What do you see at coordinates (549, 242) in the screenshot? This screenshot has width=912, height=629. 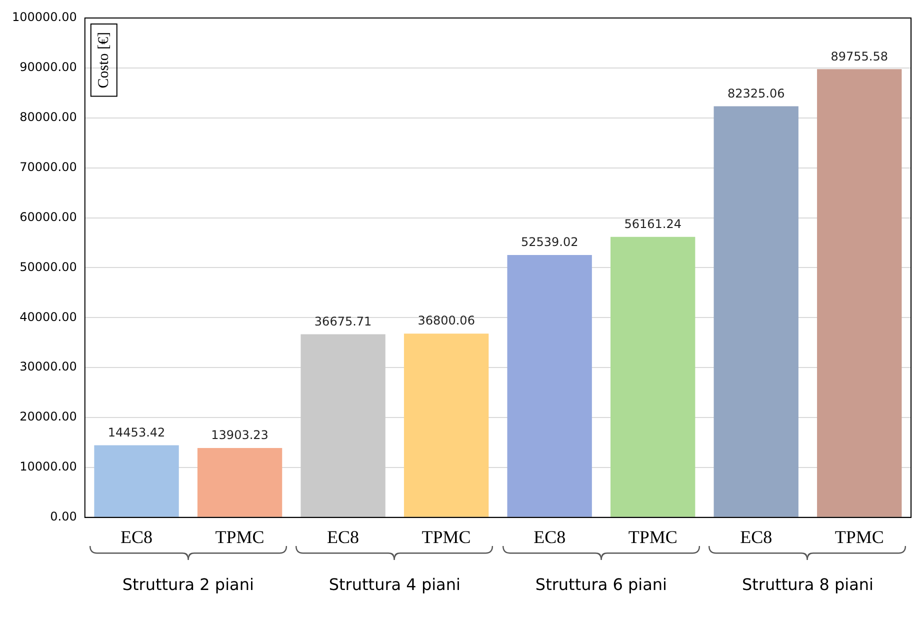 I see `data-label: 52539.02` at bounding box center [549, 242].